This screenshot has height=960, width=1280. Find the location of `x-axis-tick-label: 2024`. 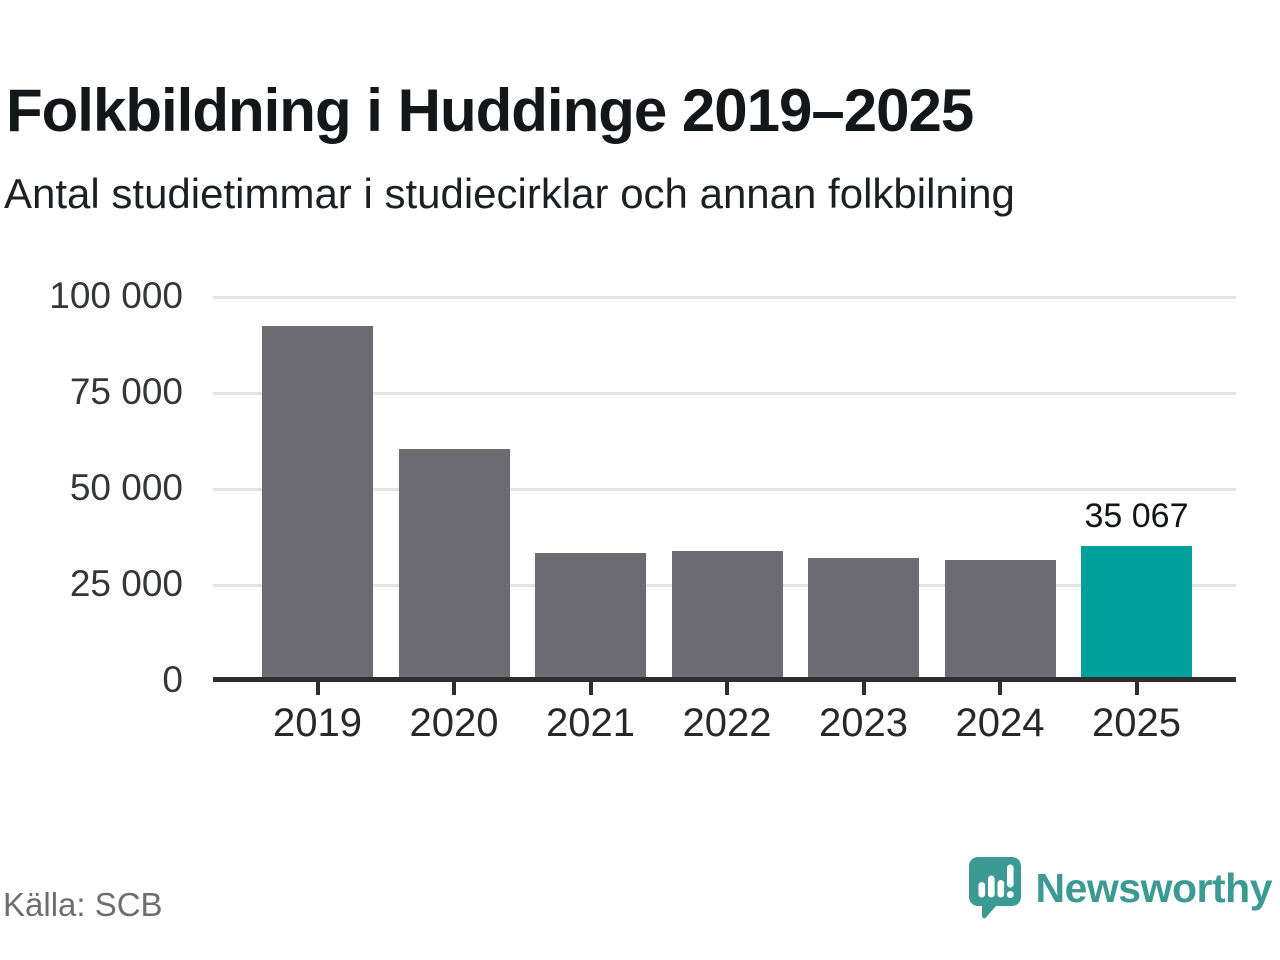

x-axis-tick-label: 2024 is located at coordinates (1000, 723).